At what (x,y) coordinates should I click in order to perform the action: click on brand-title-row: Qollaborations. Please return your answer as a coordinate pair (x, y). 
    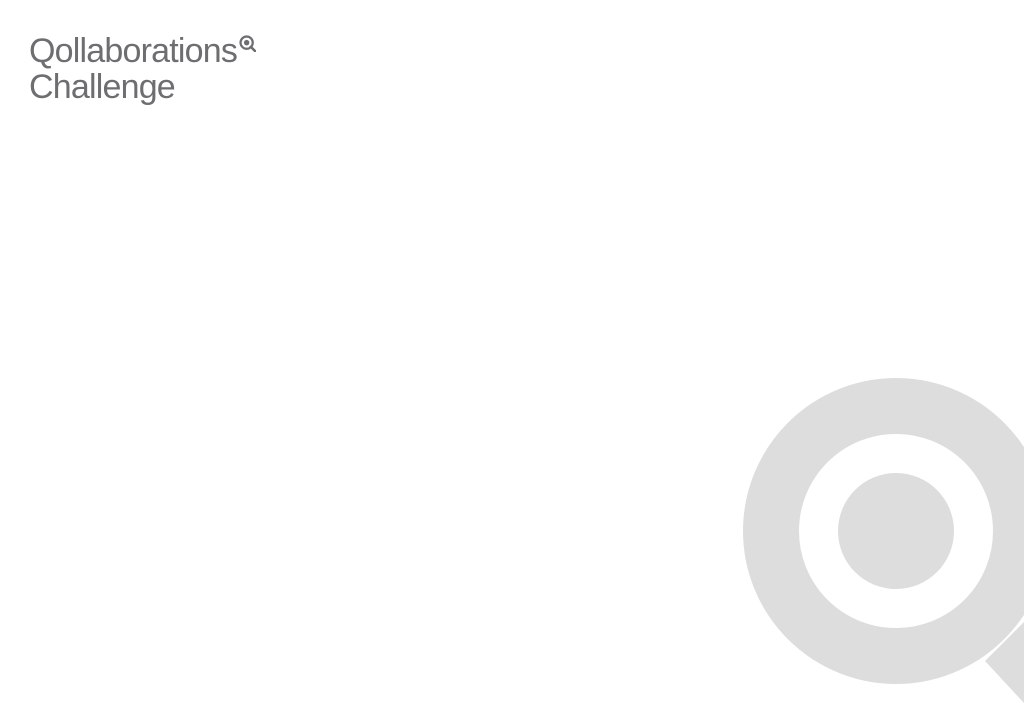
    Looking at the image, I should click on (143, 51).